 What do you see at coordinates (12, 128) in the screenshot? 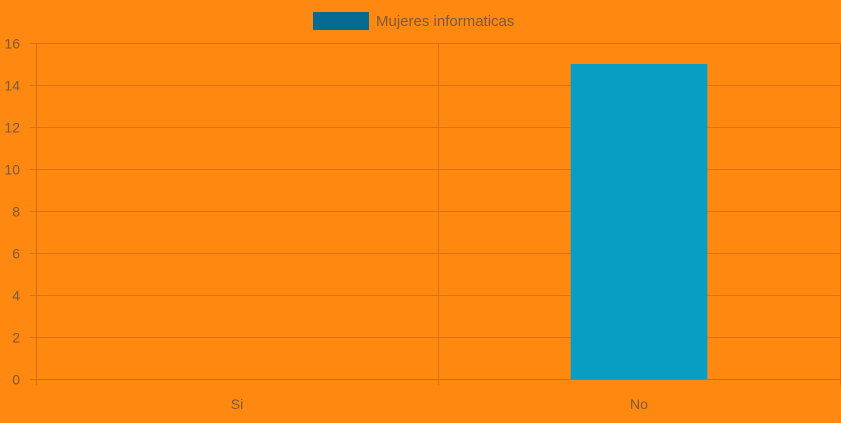
I see `y-tick-label: 12` at bounding box center [12, 128].